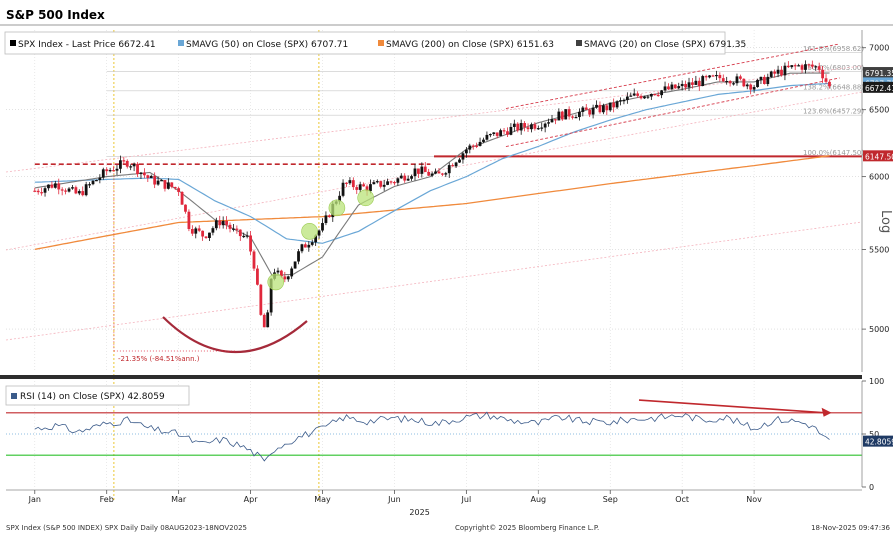 This screenshot has width=893, height=545. I want to click on x-tick-label: Mar, so click(179, 499).